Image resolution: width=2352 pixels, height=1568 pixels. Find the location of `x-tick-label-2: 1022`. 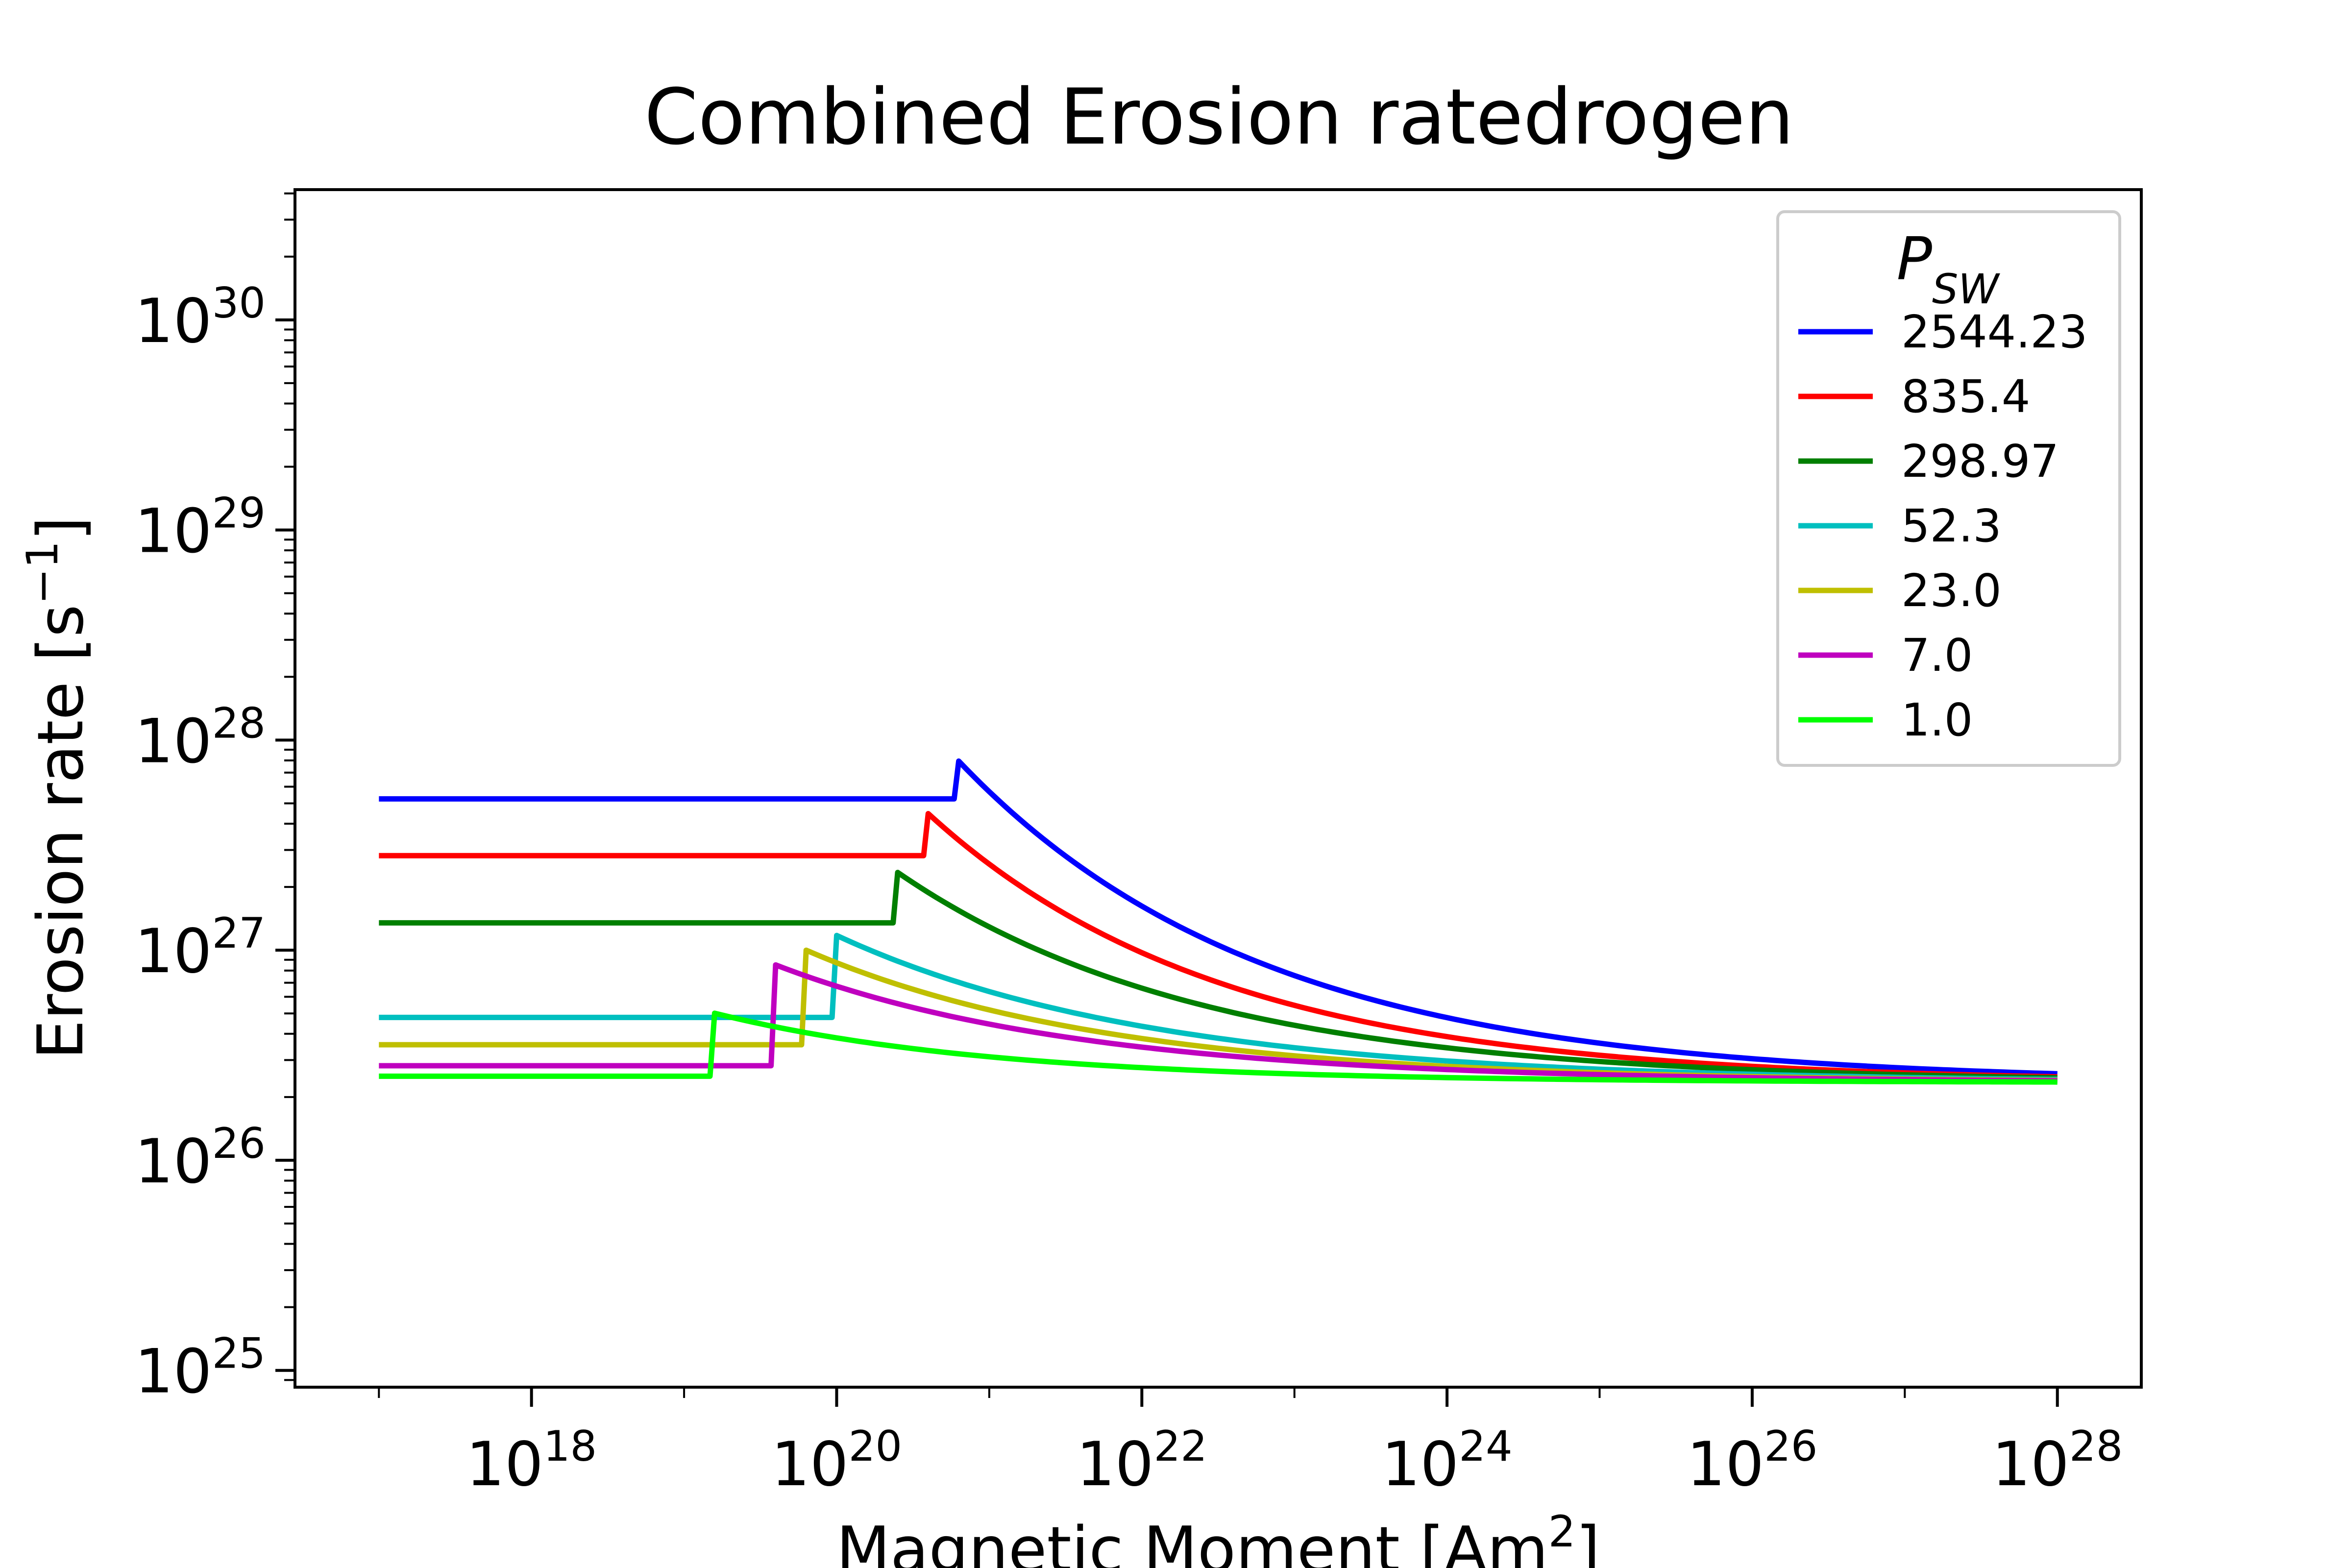

x-tick-label-2: 1022 is located at coordinates (1142, 1461).